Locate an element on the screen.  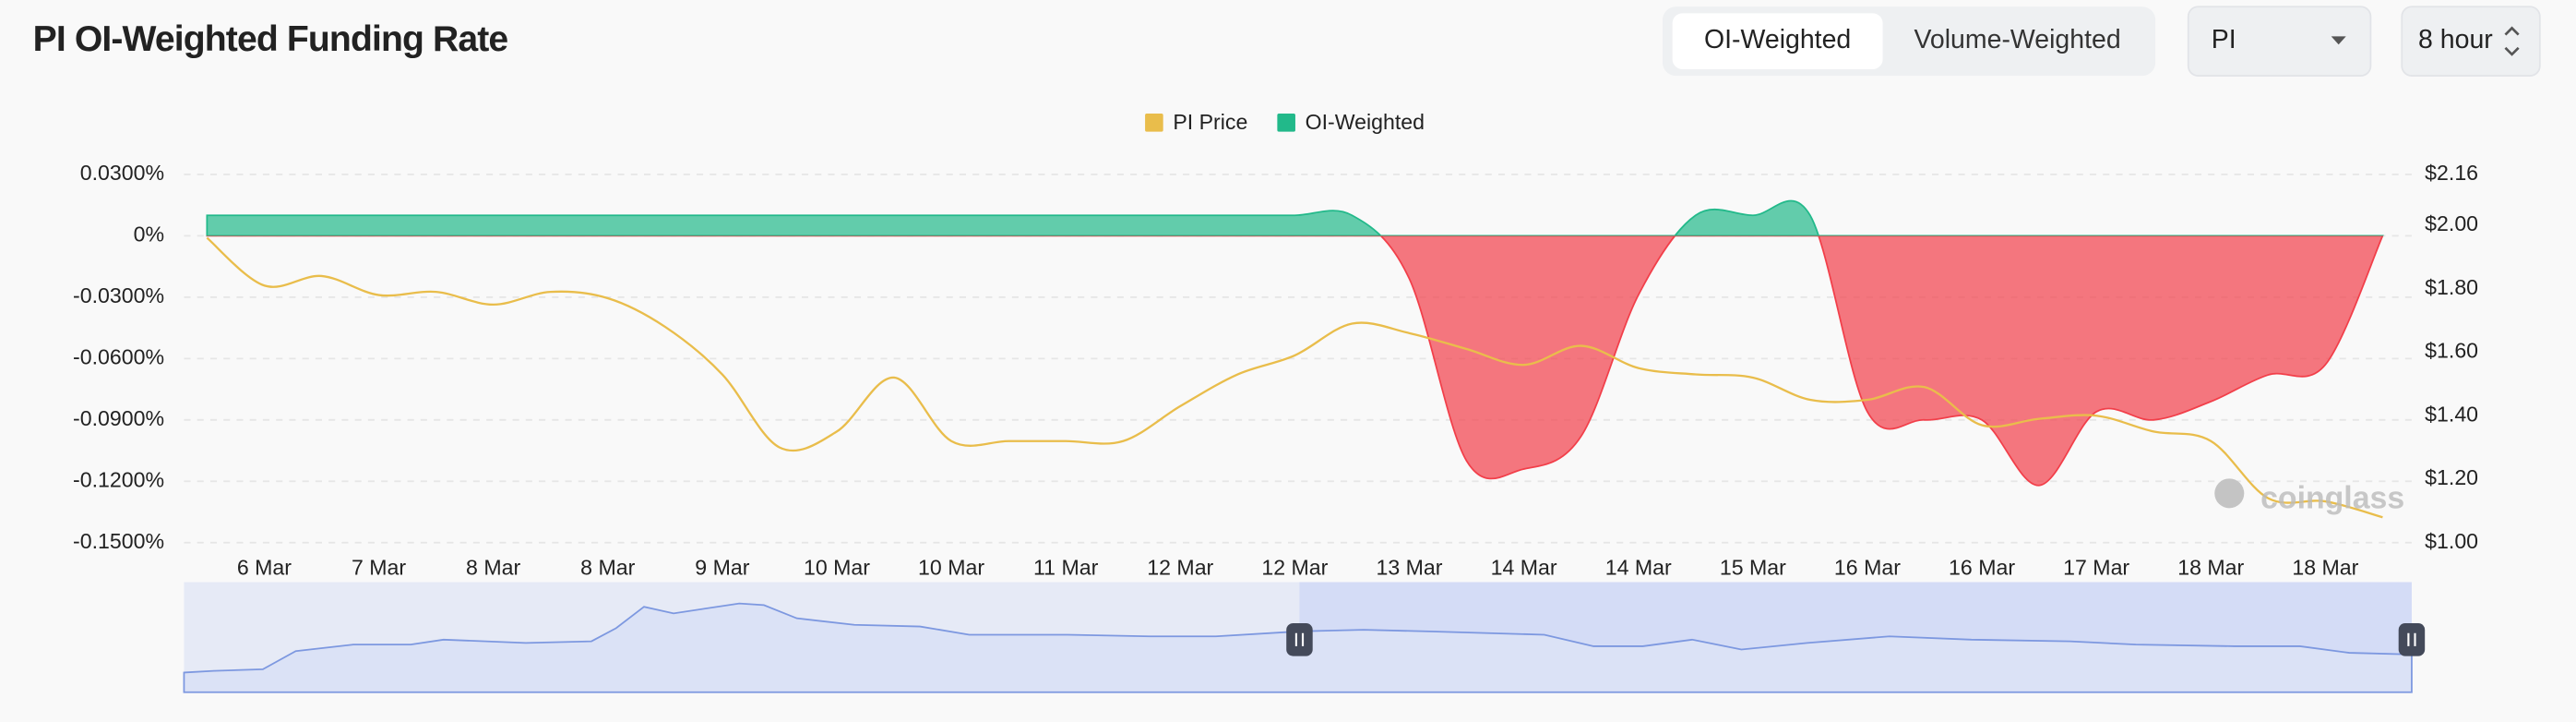
mode-selected is located at coordinates (1777, 41).